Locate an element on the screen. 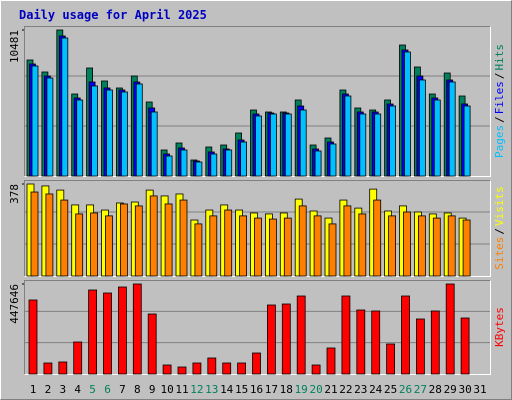  legend-entry: Sites is located at coordinates (499, 253).